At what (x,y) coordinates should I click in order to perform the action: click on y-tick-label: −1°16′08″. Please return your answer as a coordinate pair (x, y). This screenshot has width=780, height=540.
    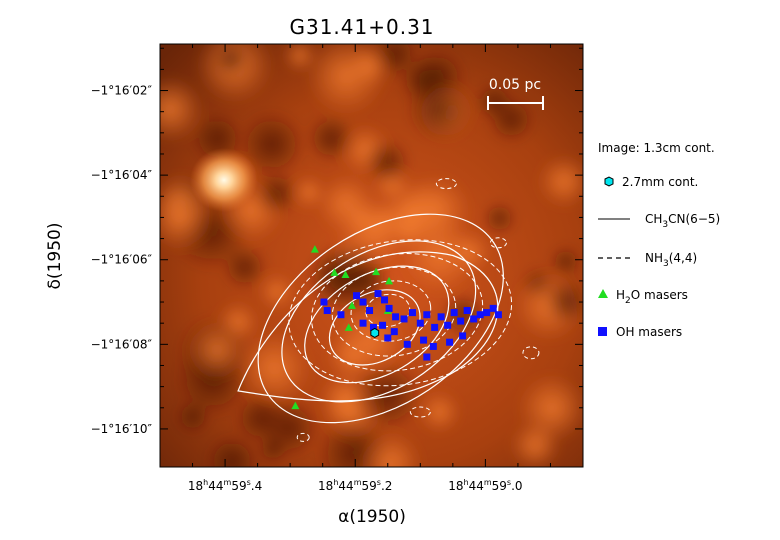
    Looking at the image, I should click on (122, 344).